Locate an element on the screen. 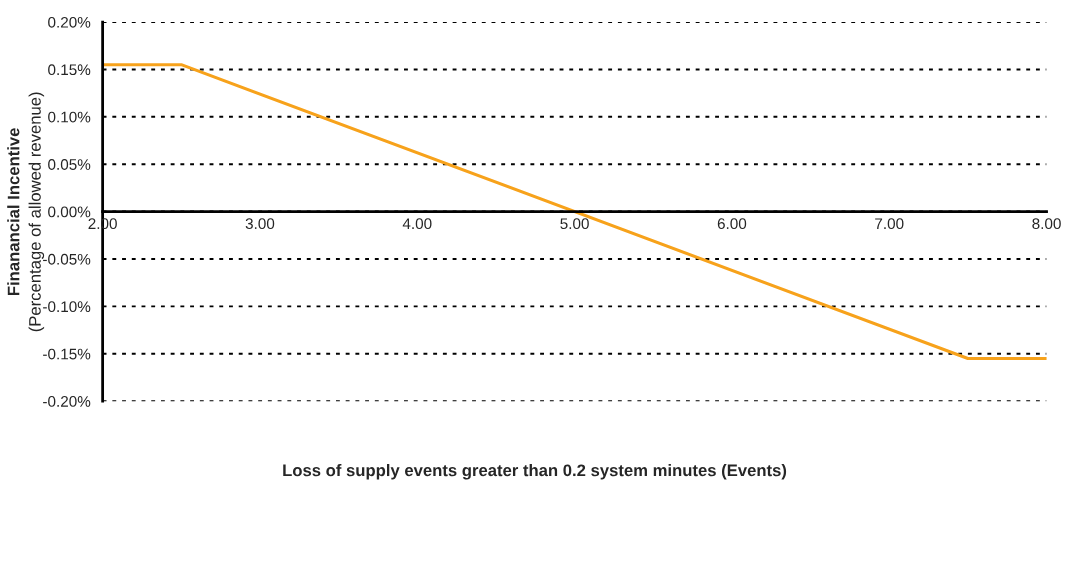 This screenshot has height=565, width=1069. y-tick-label: -0.15% is located at coordinates (67, 354).